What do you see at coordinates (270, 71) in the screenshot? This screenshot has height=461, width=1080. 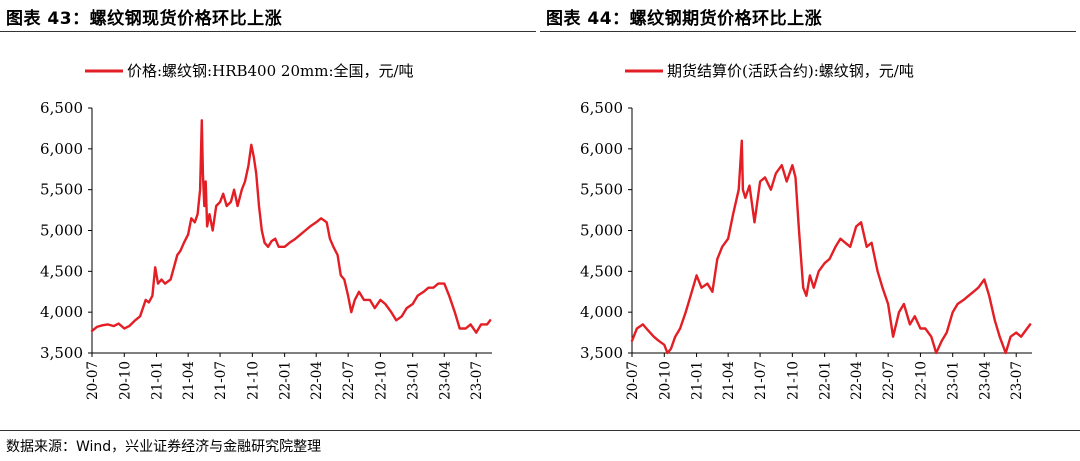 I see `legend-label: 价格:螺纹钢:HRB400 20mm:全国，元/吨` at bounding box center [270, 71].